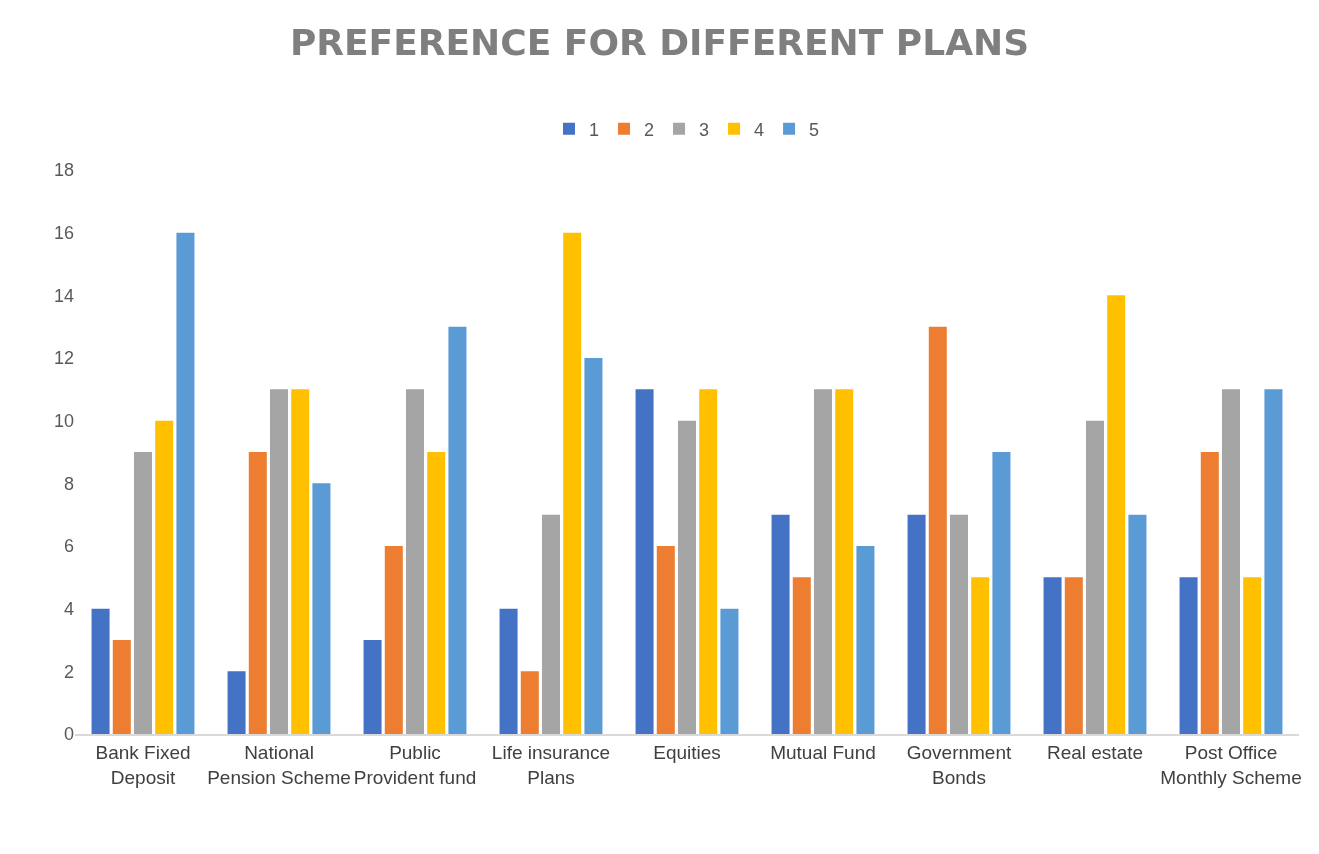 Image resolution: width=1319 pixels, height=854 pixels. What do you see at coordinates (415, 764) in the screenshot?
I see `x-tick-label: Public Provident fund` at bounding box center [415, 764].